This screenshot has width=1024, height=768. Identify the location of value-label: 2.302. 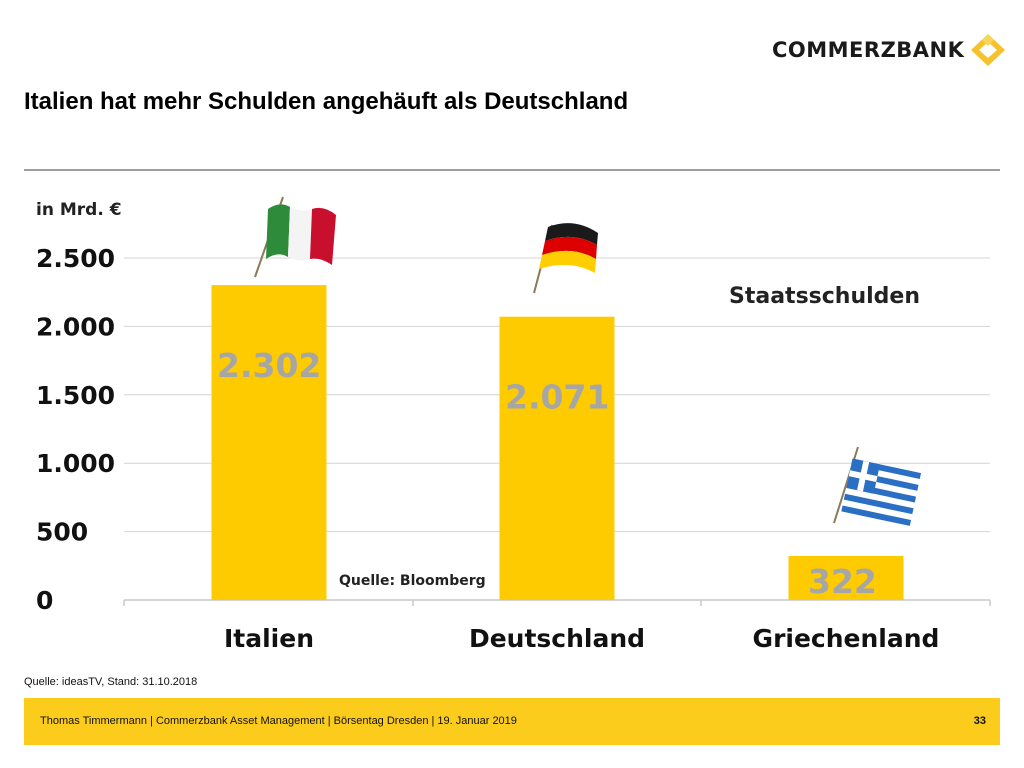
(269, 365).